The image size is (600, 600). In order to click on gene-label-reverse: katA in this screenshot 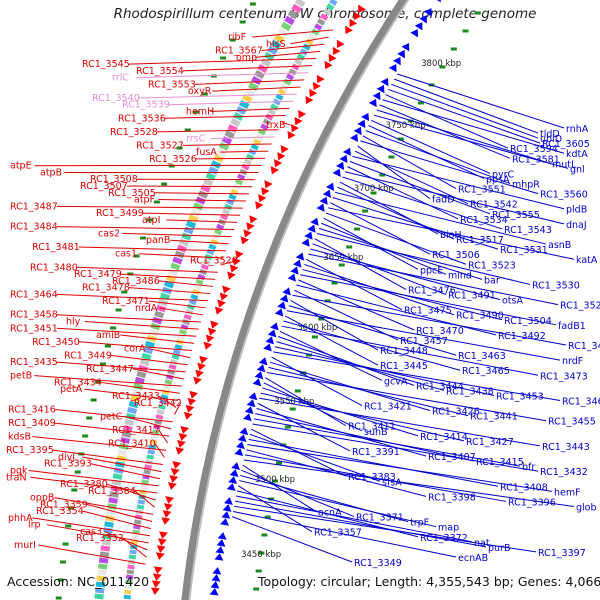, I will do `click(587, 260)`.